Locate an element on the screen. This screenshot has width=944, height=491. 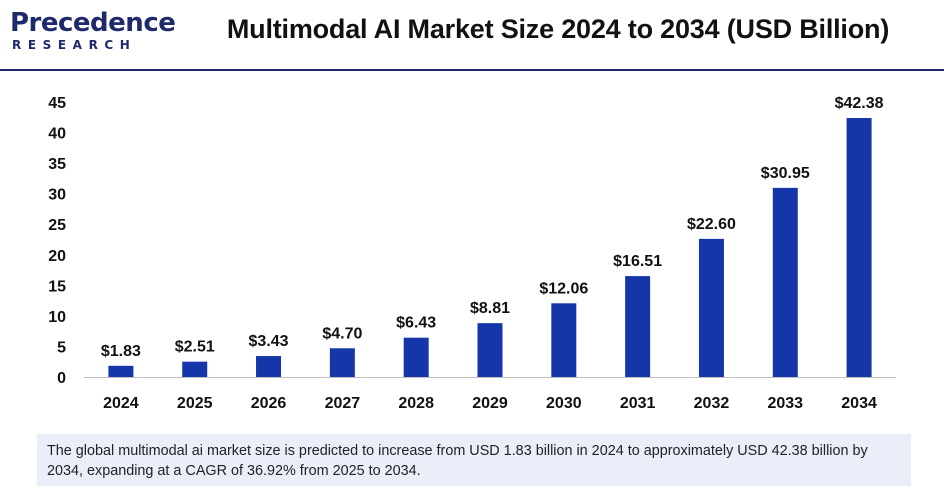
y-tick-label: 15 is located at coordinates (57, 286).